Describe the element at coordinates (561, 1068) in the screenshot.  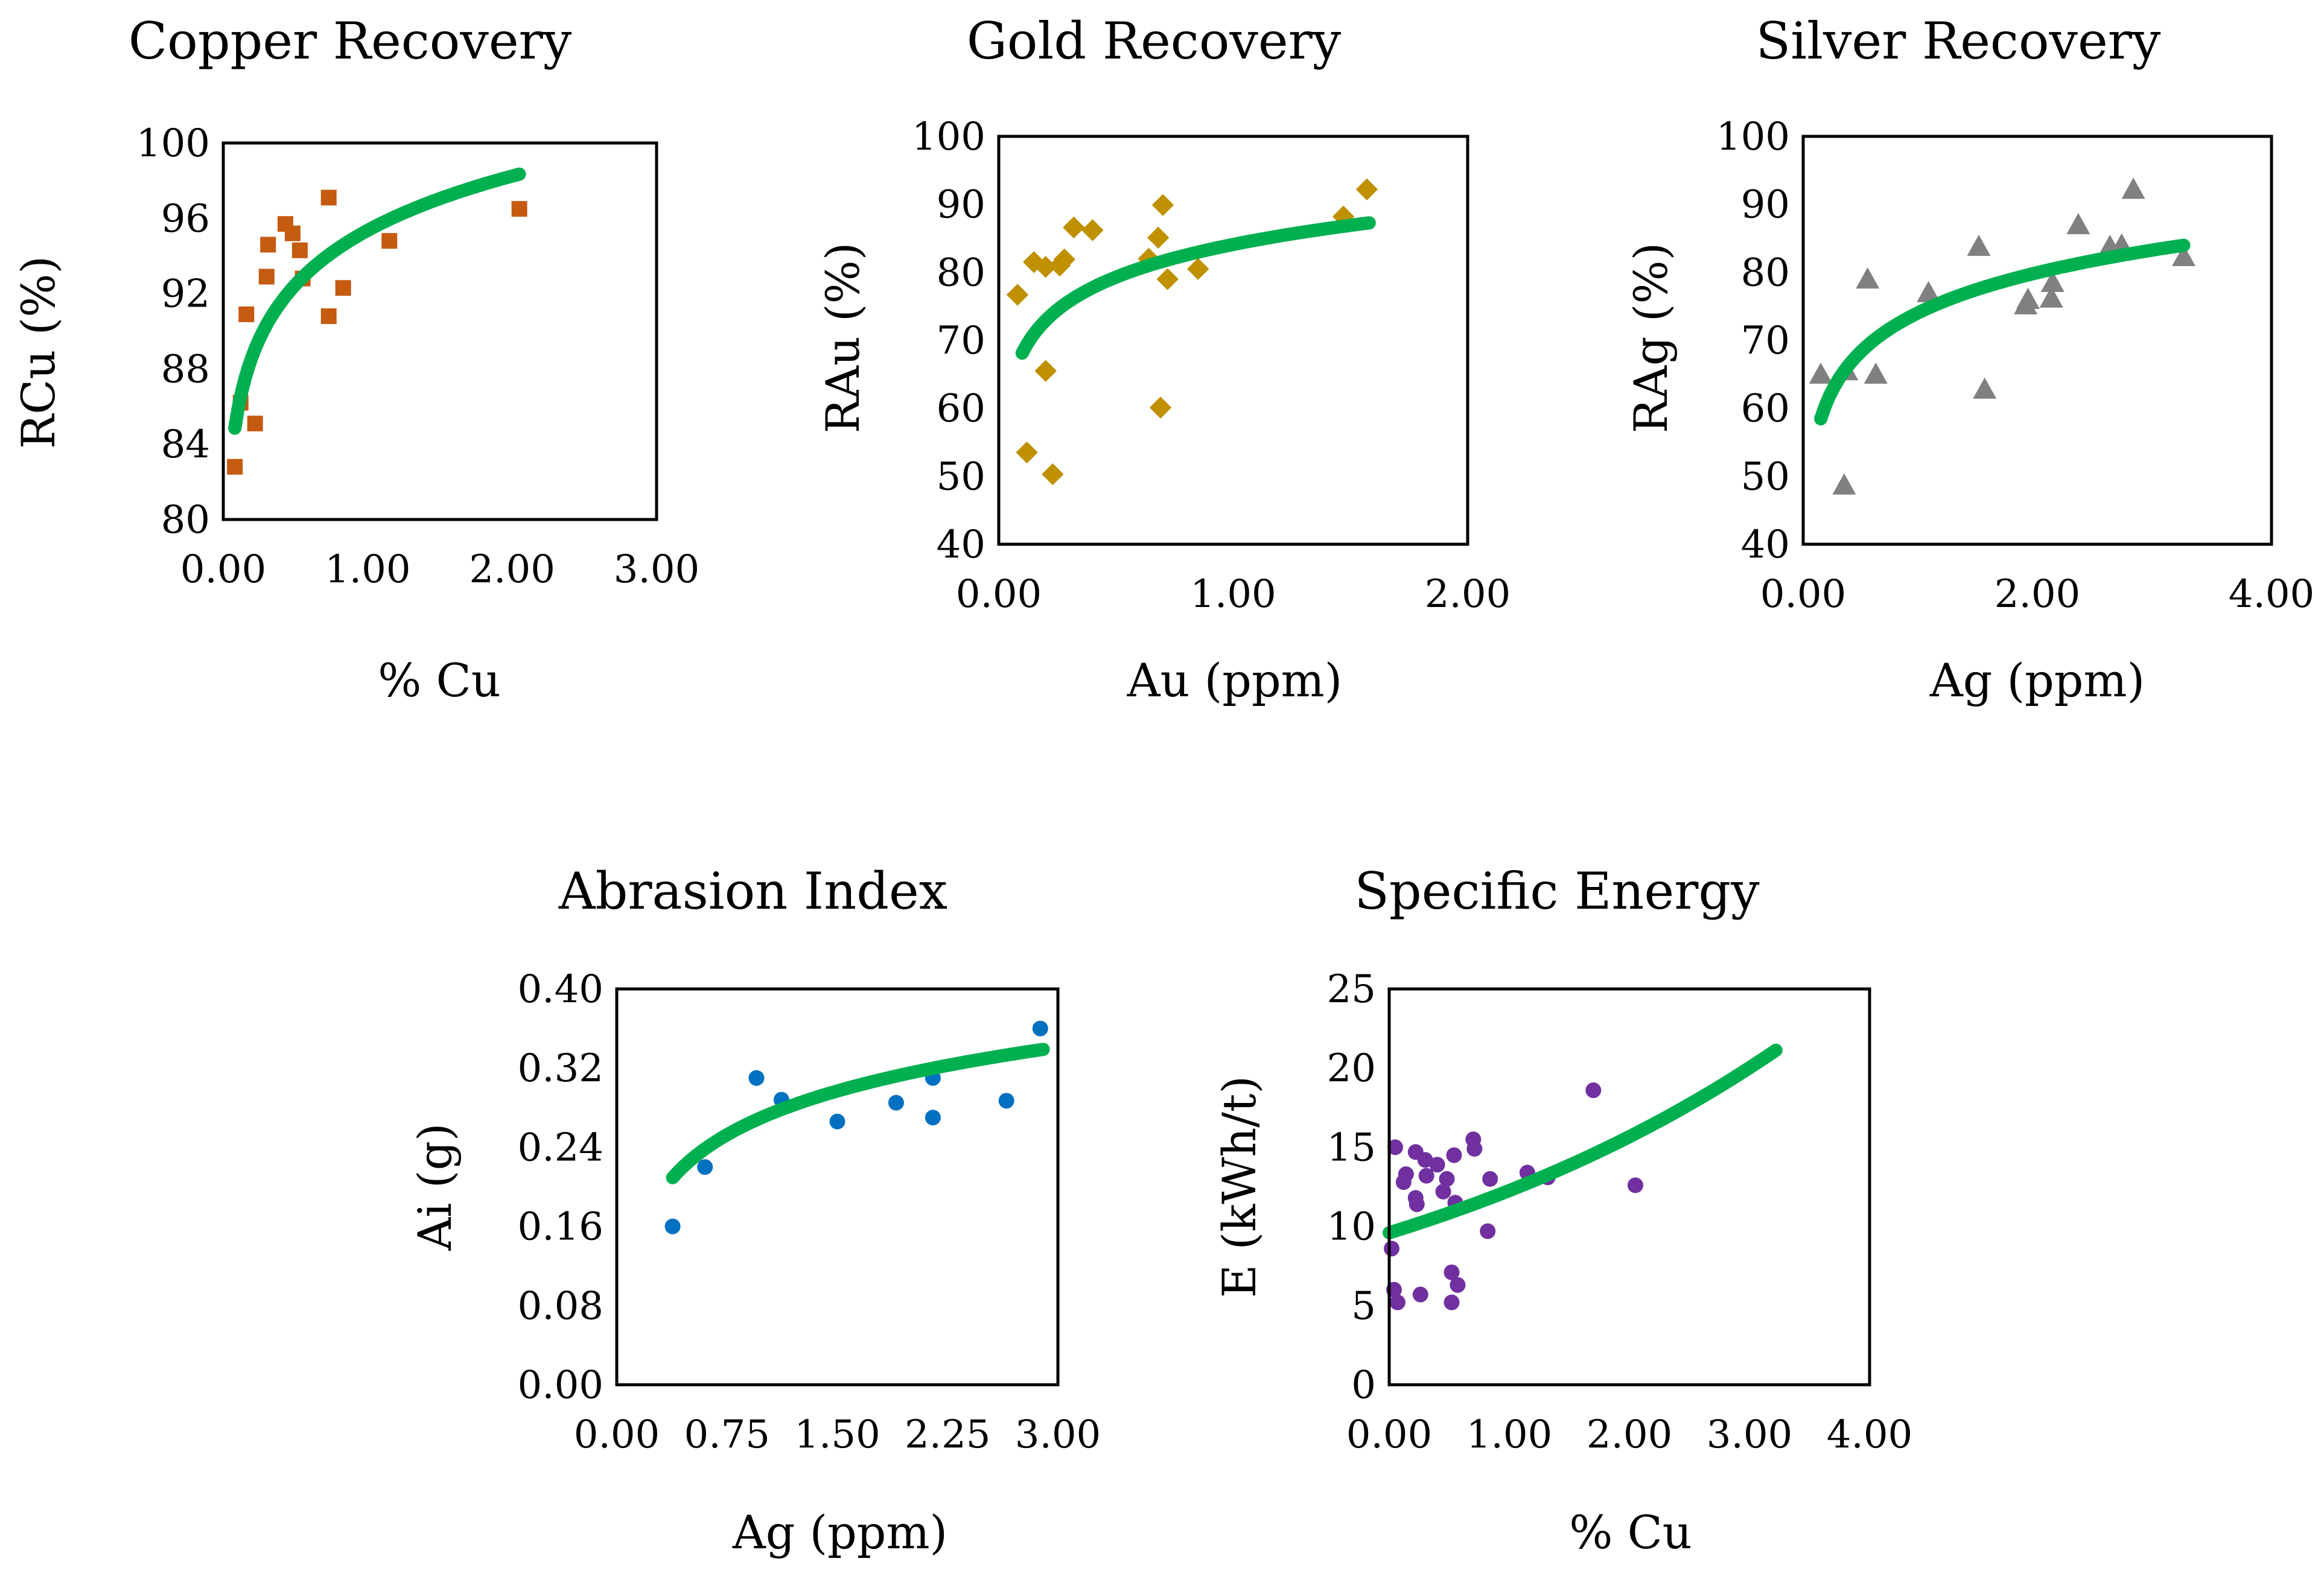
I see `y-tick-label: 0.32` at that location.